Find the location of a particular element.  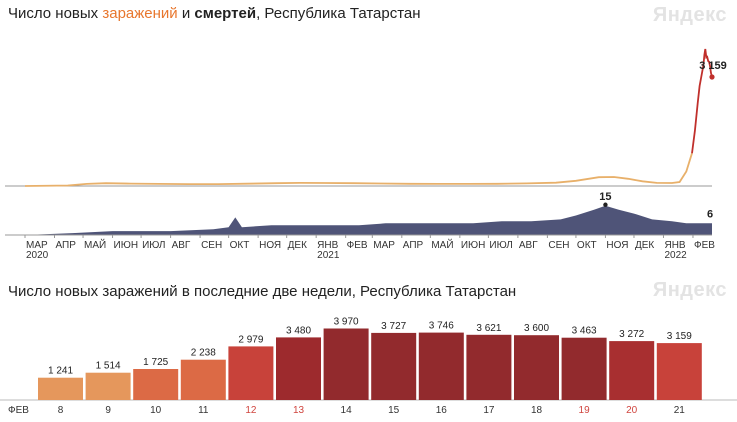

bar-value-label: 3 970 is located at coordinates (346, 322).